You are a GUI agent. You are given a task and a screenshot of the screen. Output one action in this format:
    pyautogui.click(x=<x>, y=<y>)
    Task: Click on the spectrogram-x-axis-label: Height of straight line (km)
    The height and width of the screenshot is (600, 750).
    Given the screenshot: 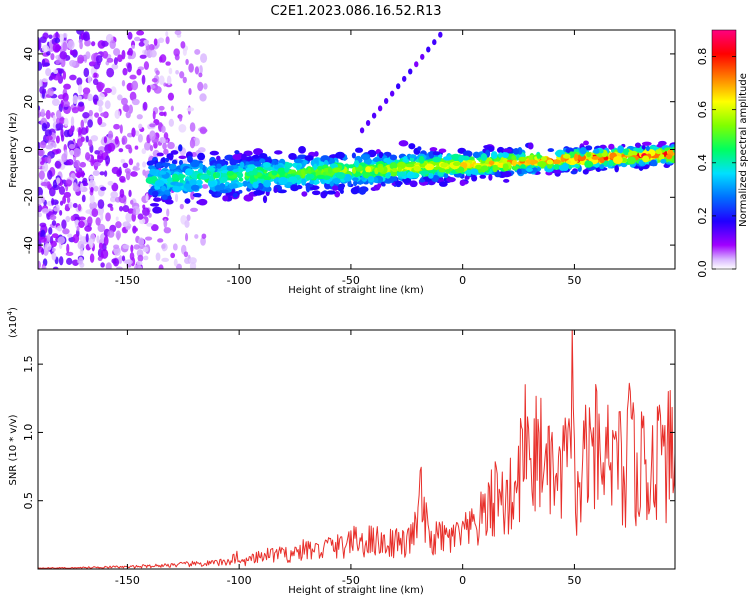 What is the action you would take?
    pyautogui.click(x=356, y=290)
    